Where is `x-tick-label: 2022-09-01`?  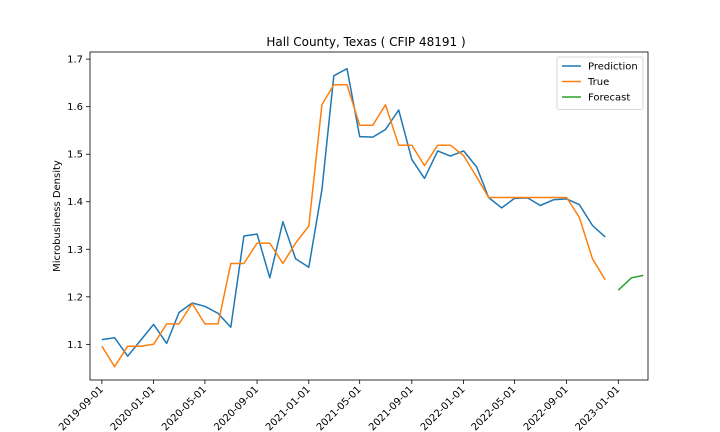 x-tick-label: 2022-09-01 is located at coordinates (546, 408).